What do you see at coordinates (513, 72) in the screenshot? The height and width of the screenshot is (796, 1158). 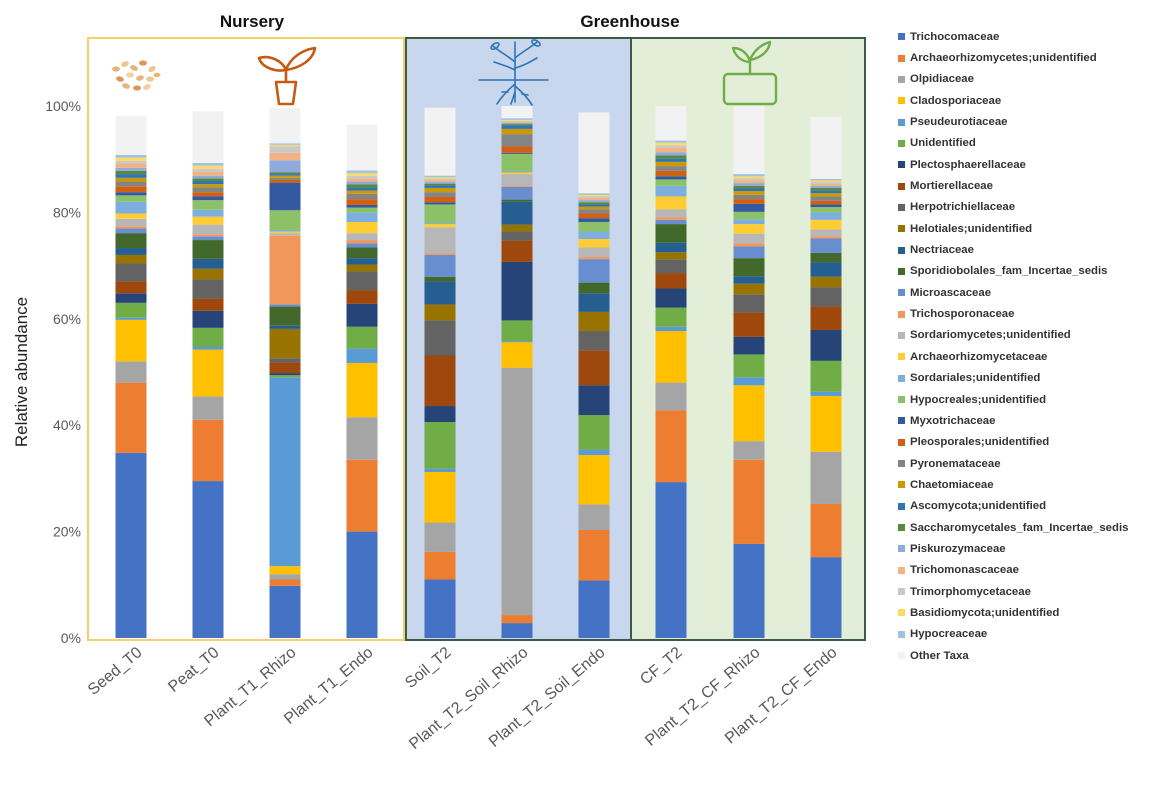 I see `roots-icon` at bounding box center [513, 72].